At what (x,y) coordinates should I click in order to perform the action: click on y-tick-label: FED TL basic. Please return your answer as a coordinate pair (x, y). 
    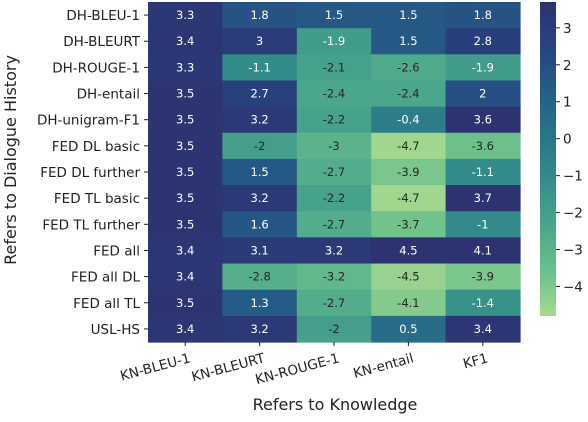
    Looking at the image, I should click on (97, 199).